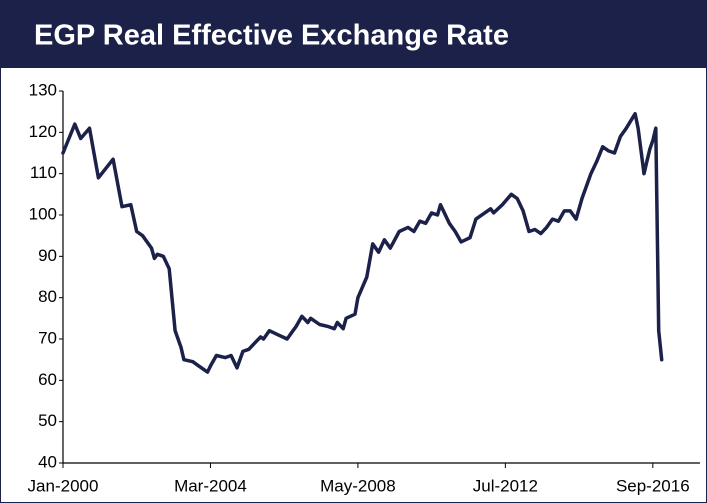 This screenshot has height=503, width=707. Describe the element at coordinates (271, 36) in the screenshot. I see `chart-title: EGP Real Effective Exchange Rate` at that location.